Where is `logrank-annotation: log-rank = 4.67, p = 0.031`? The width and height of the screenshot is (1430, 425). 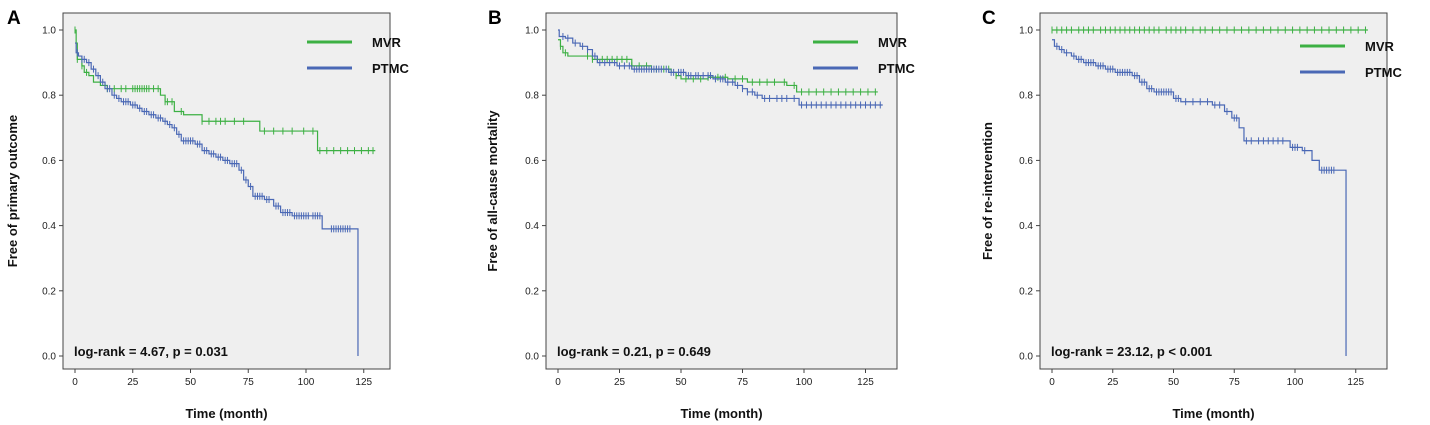
logrank-annotation: log-rank = 4.67, p = 0.031 is located at coordinates (151, 351).